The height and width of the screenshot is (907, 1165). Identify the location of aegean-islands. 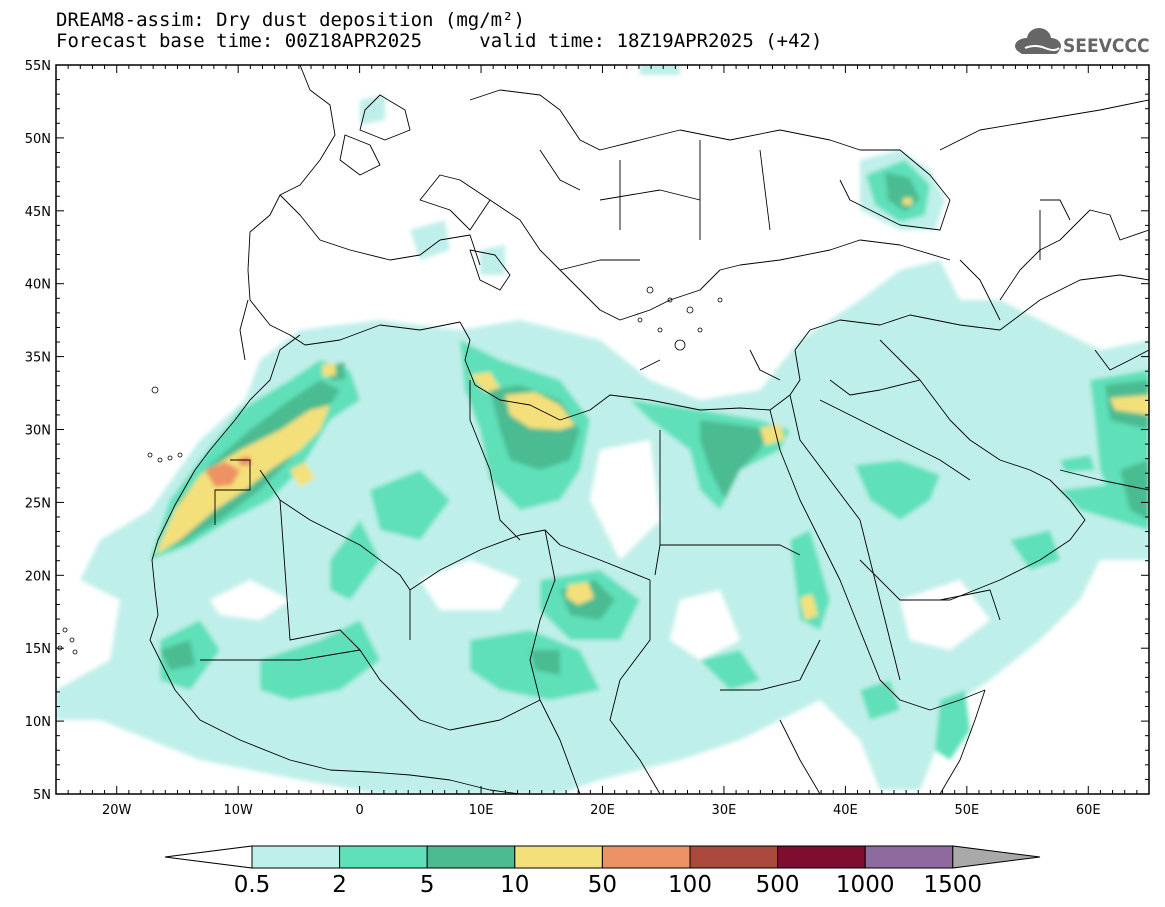
(680, 318).